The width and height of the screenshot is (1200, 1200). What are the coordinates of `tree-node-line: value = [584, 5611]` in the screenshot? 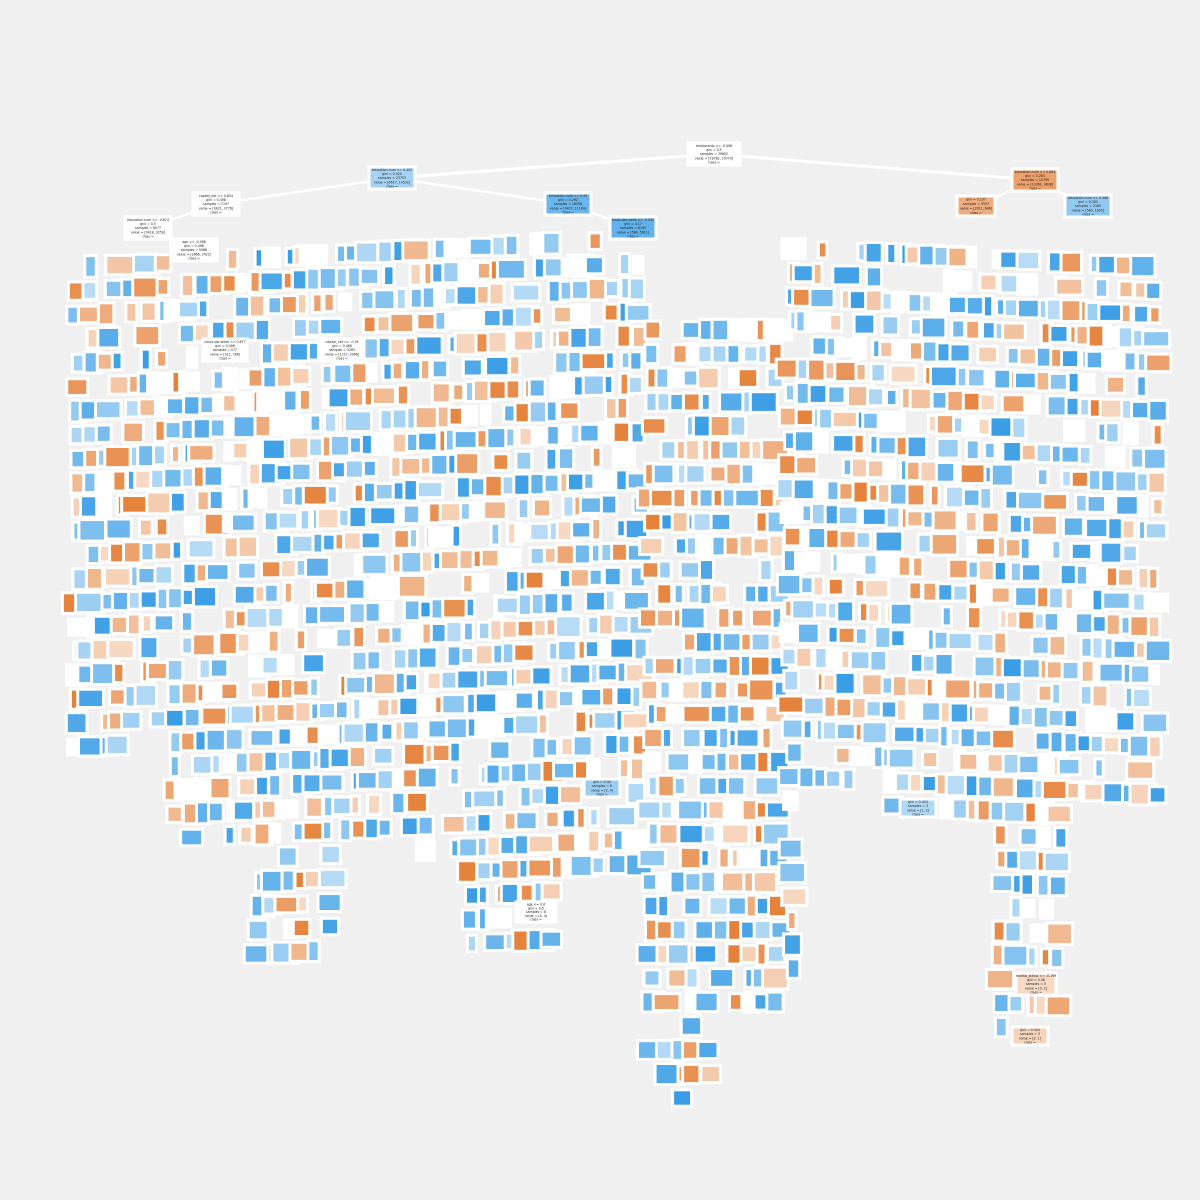 It's located at (633, 232).